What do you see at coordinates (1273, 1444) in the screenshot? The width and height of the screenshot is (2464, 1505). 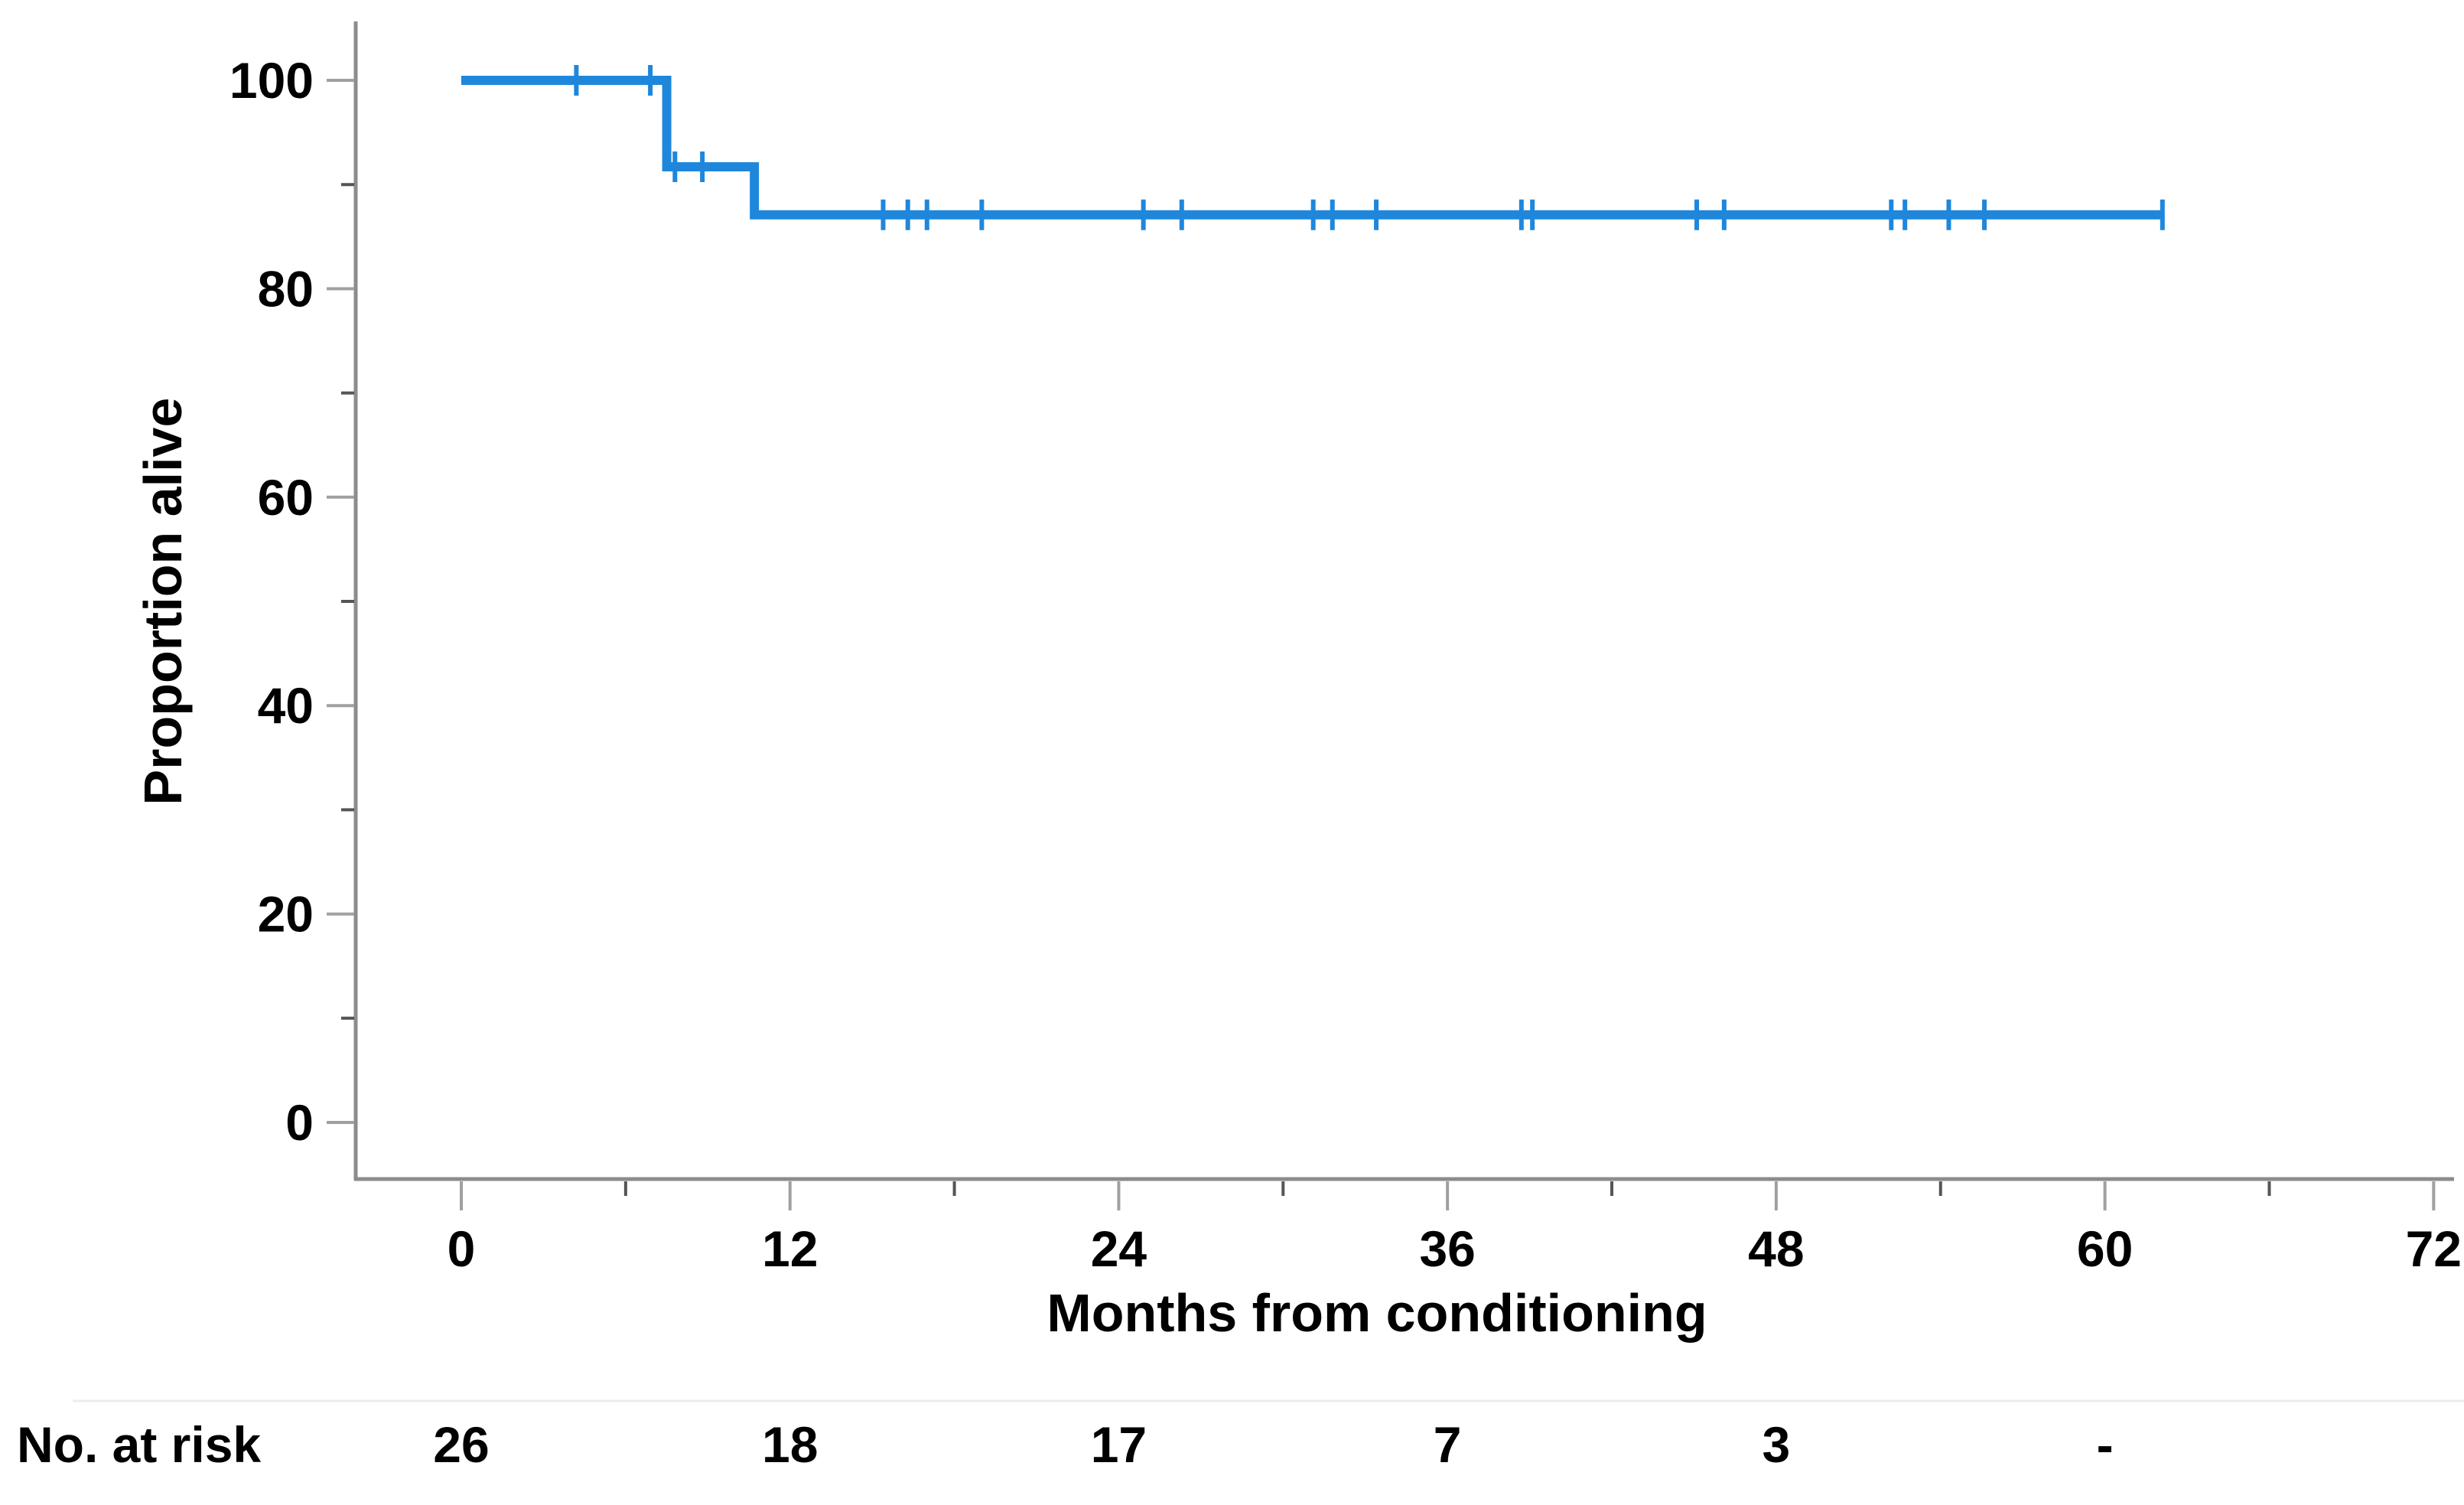 I see `risk-table-values: 26 18 17 7 3 -` at bounding box center [1273, 1444].